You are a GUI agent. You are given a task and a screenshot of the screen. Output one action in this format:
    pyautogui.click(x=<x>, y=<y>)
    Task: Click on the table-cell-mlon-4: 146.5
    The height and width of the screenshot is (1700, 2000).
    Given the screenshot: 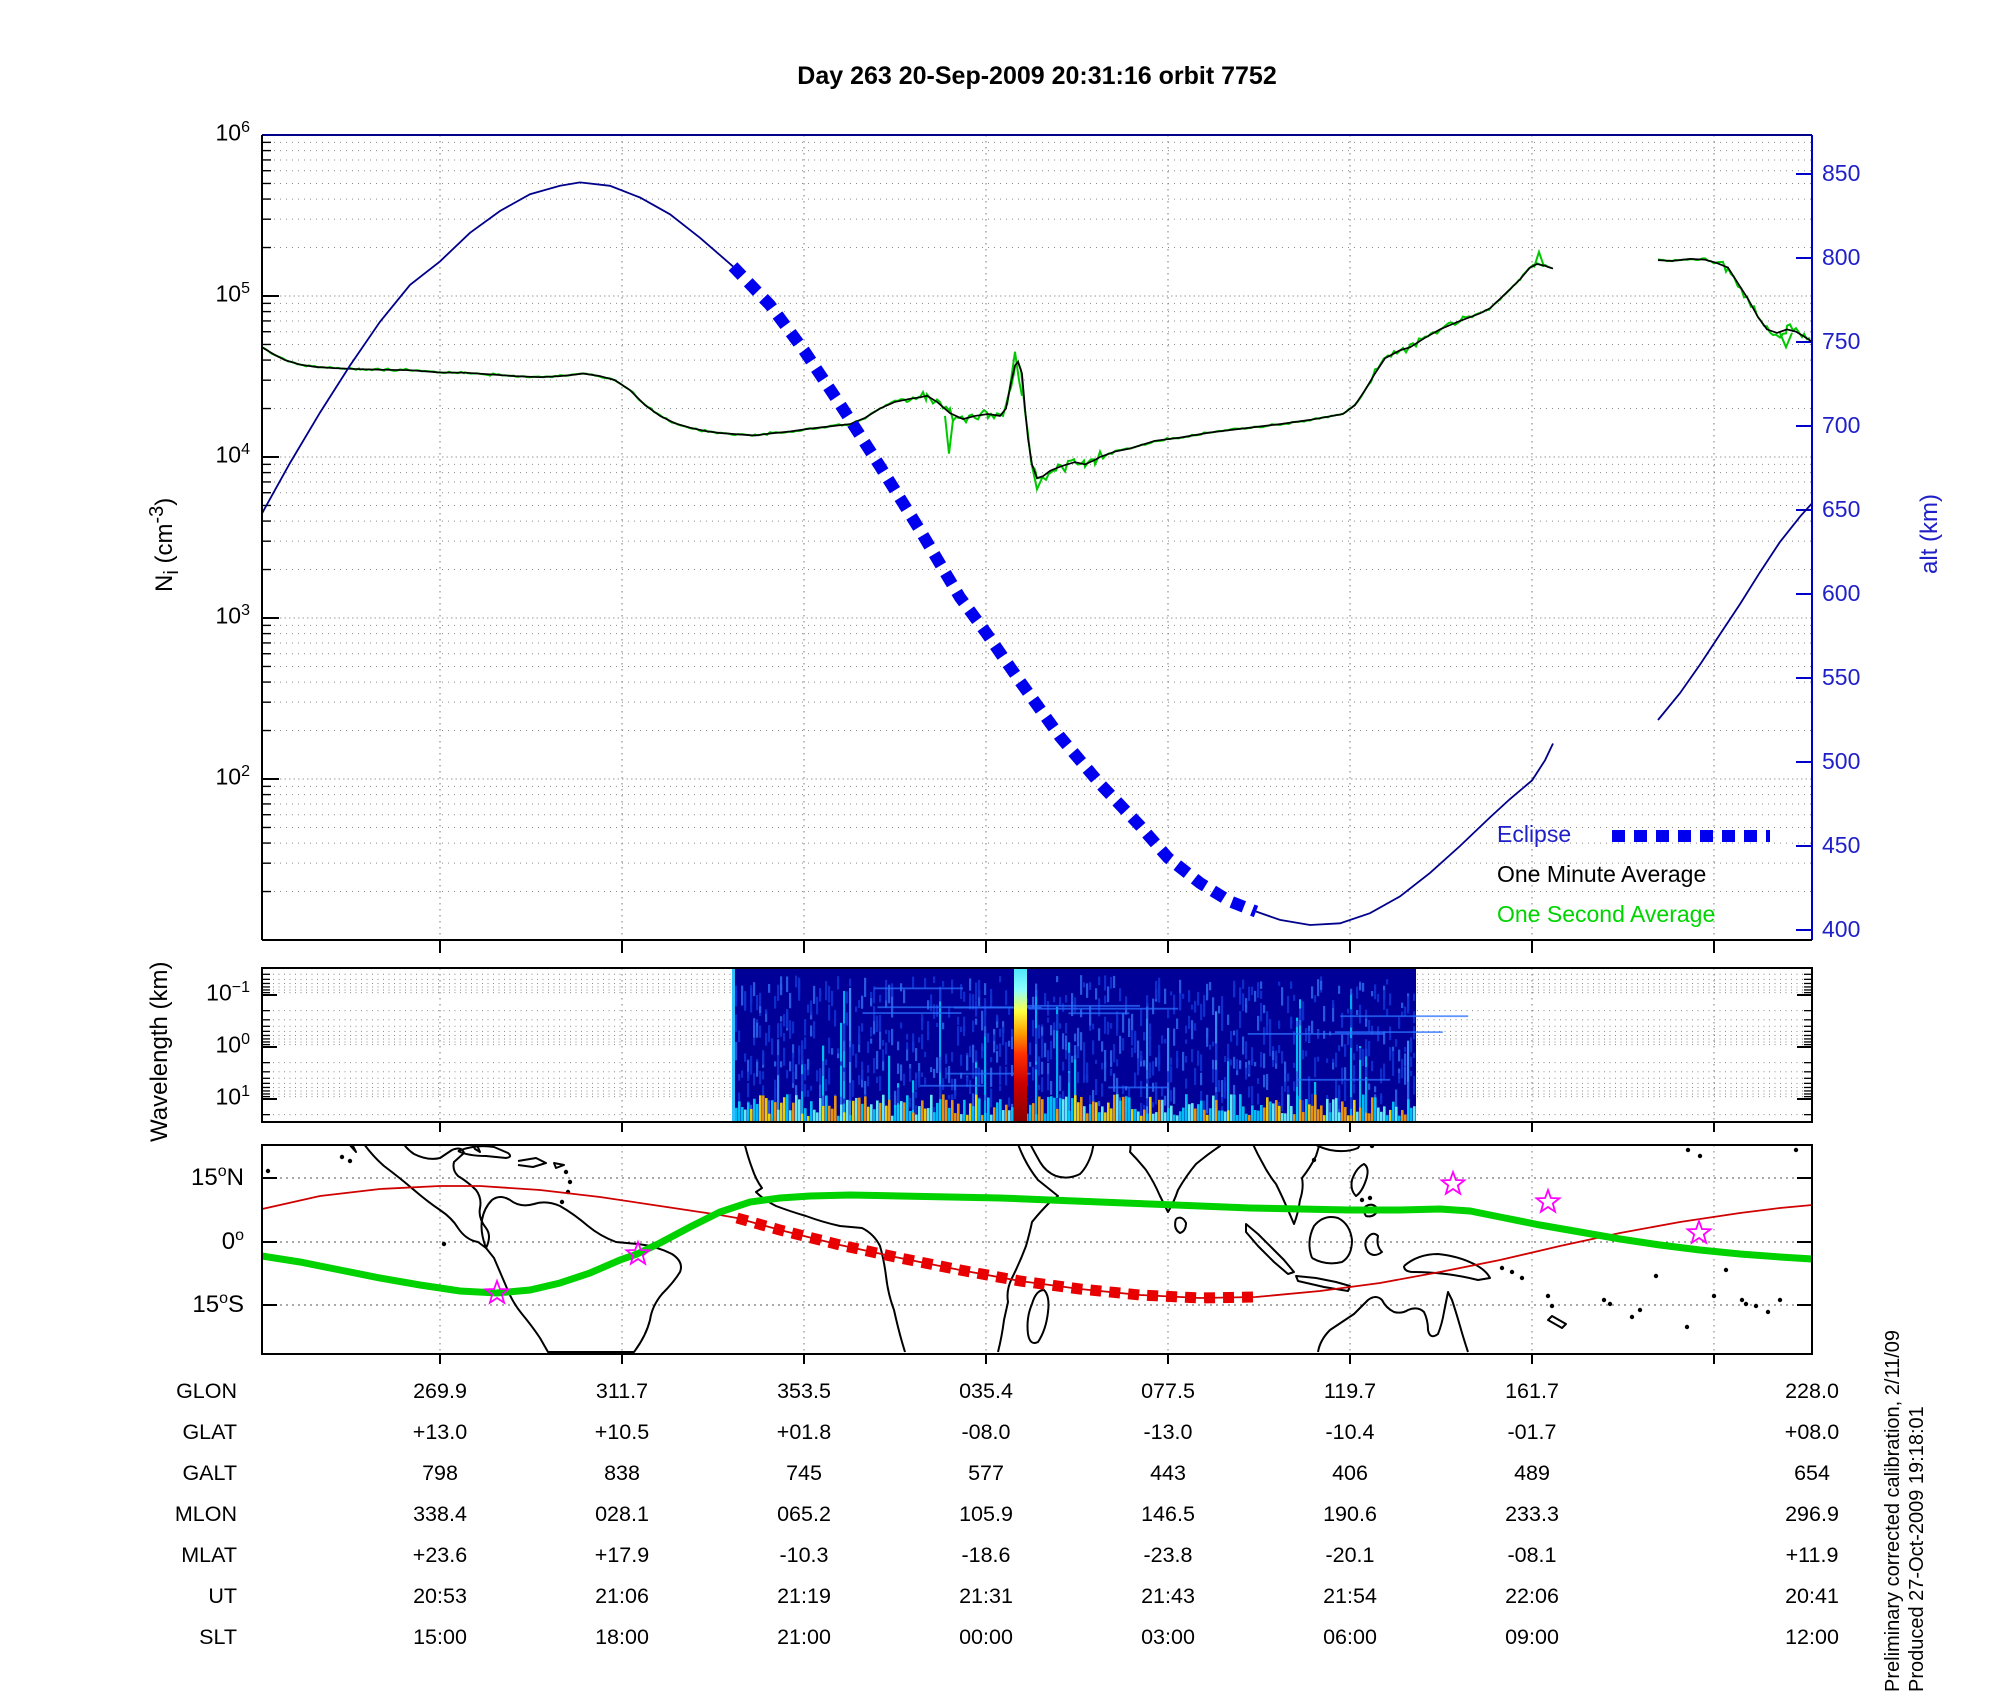 What is the action you would take?
    pyautogui.click(x=1168, y=1514)
    